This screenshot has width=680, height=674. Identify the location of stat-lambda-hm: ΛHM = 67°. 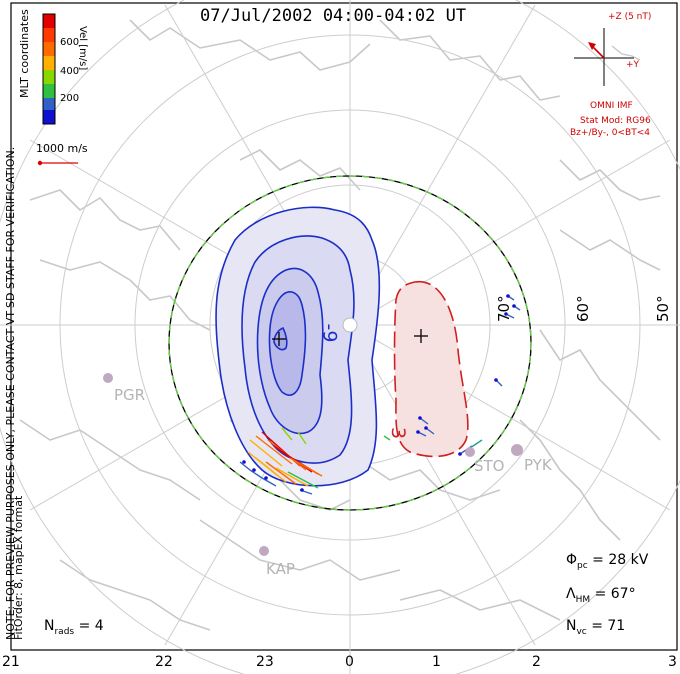
(601, 595).